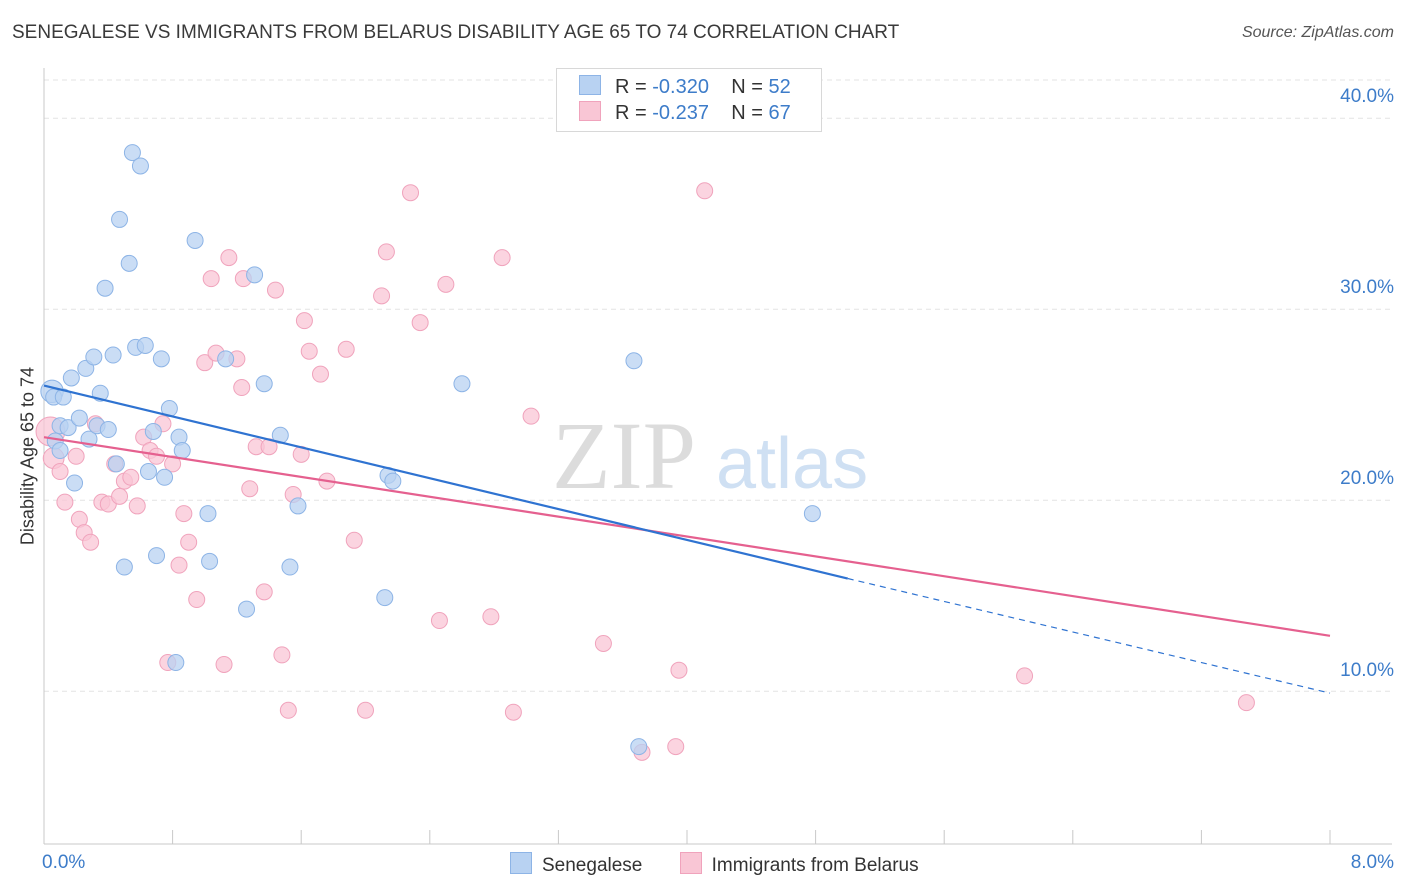  What do you see at coordinates (521, 863) in the screenshot?
I see `legend-swatch-senegalese` at bounding box center [521, 863].